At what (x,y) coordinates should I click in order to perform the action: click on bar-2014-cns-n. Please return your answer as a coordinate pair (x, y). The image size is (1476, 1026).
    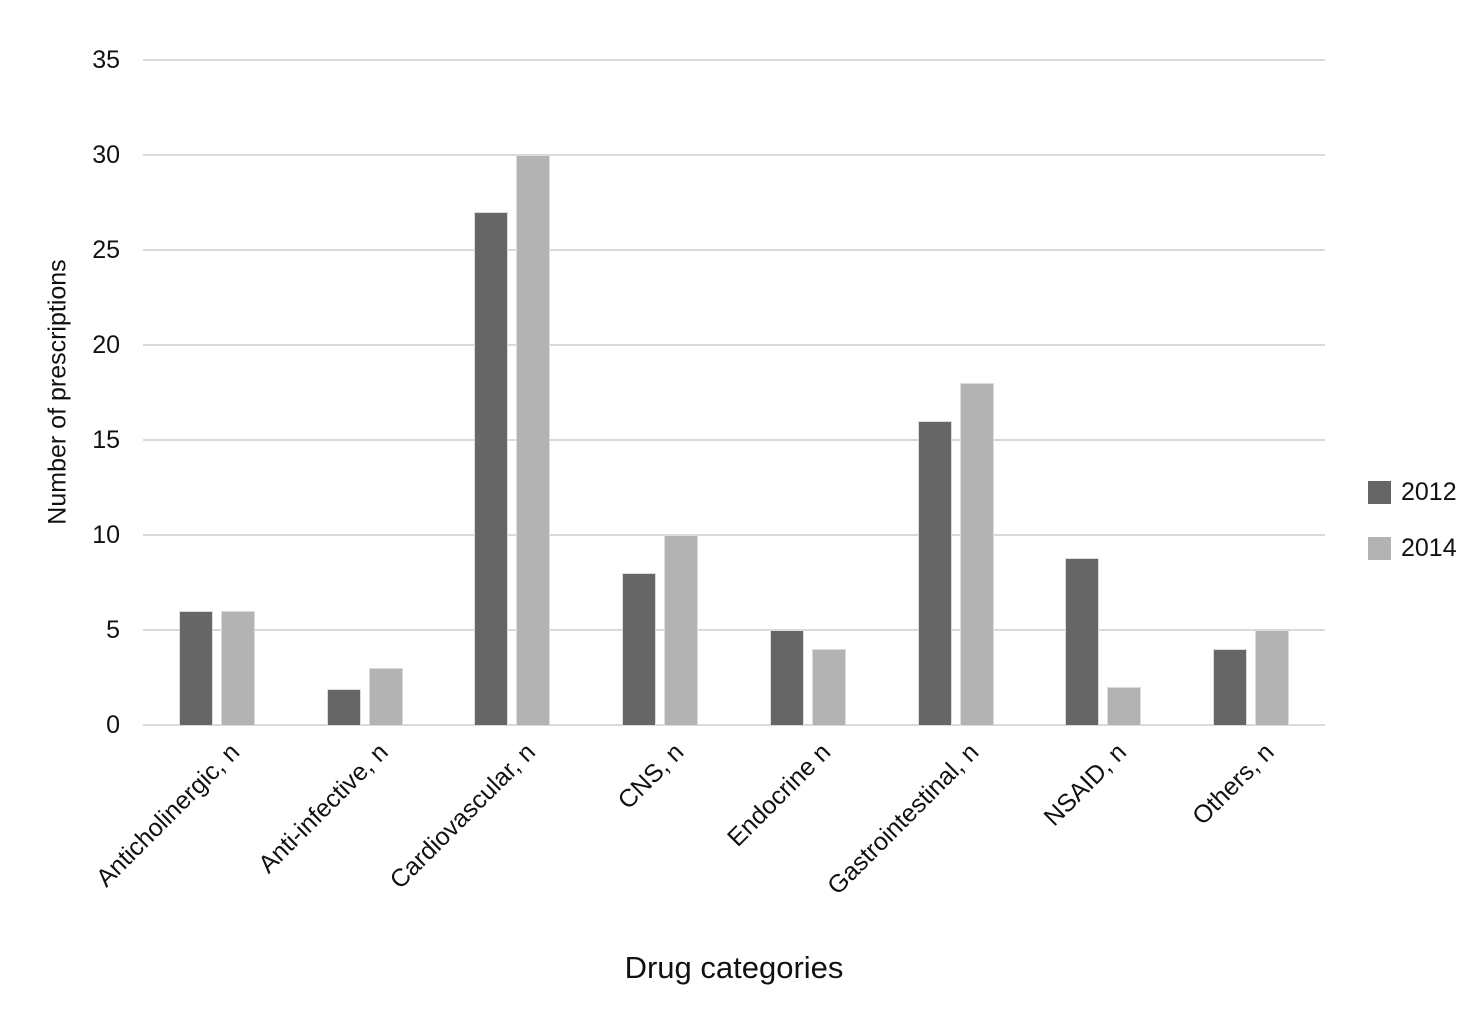
    Looking at the image, I should click on (681, 630).